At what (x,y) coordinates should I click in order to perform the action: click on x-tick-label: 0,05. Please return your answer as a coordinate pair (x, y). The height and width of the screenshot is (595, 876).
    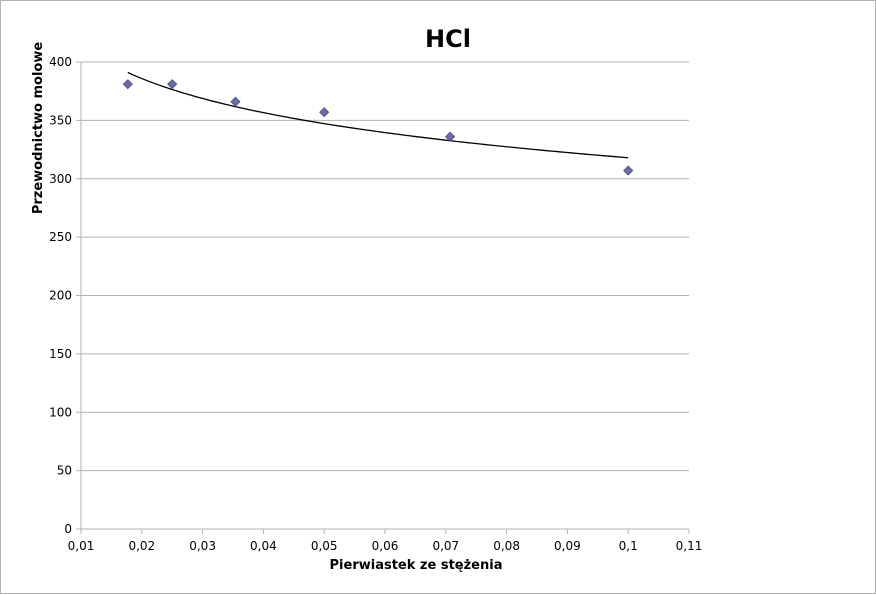
    Looking at the image, I should click on (324, 546).